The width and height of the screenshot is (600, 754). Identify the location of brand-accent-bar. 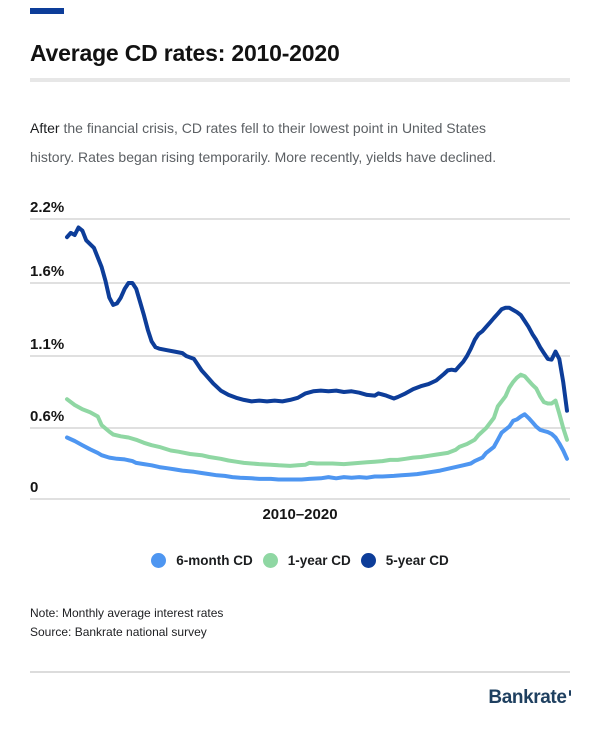
(47, 11).